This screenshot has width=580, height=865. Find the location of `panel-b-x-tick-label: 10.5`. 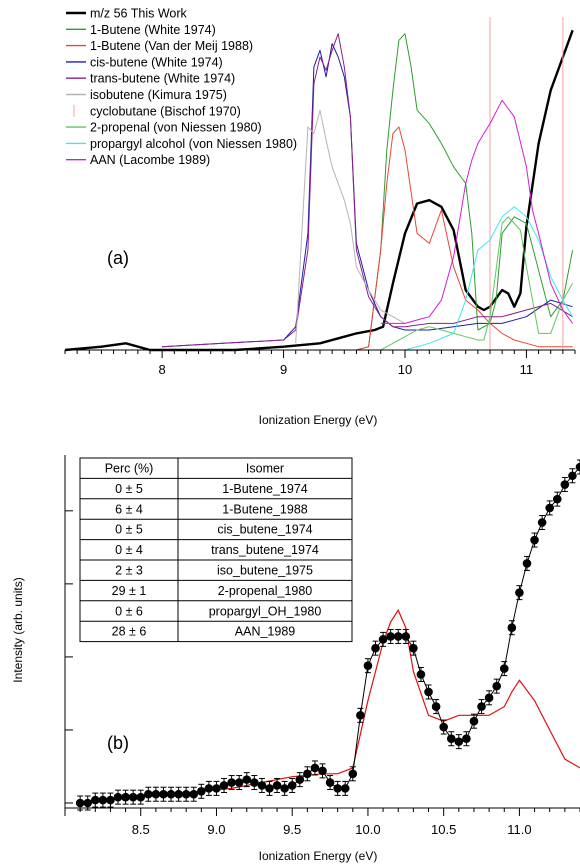

panel-b-x-tick-label: 10.5 is located at coordinates (443, 829).